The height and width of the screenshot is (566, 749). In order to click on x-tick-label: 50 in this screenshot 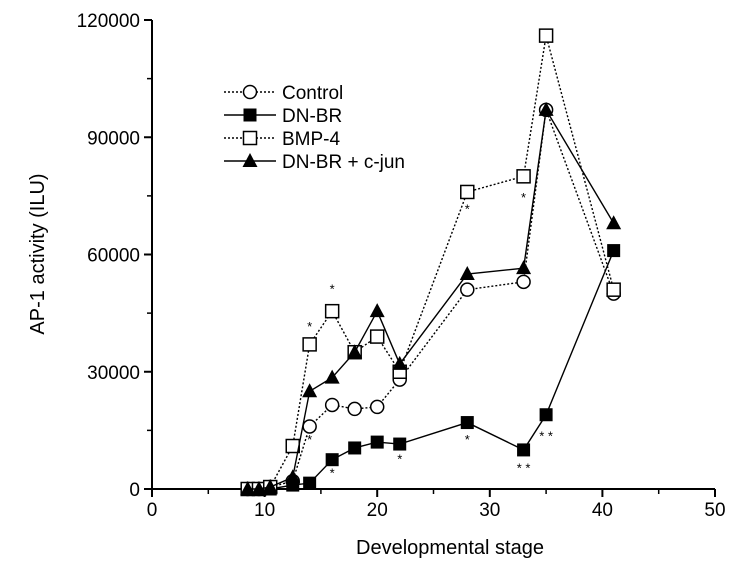, I will do `click(714, 510)`.